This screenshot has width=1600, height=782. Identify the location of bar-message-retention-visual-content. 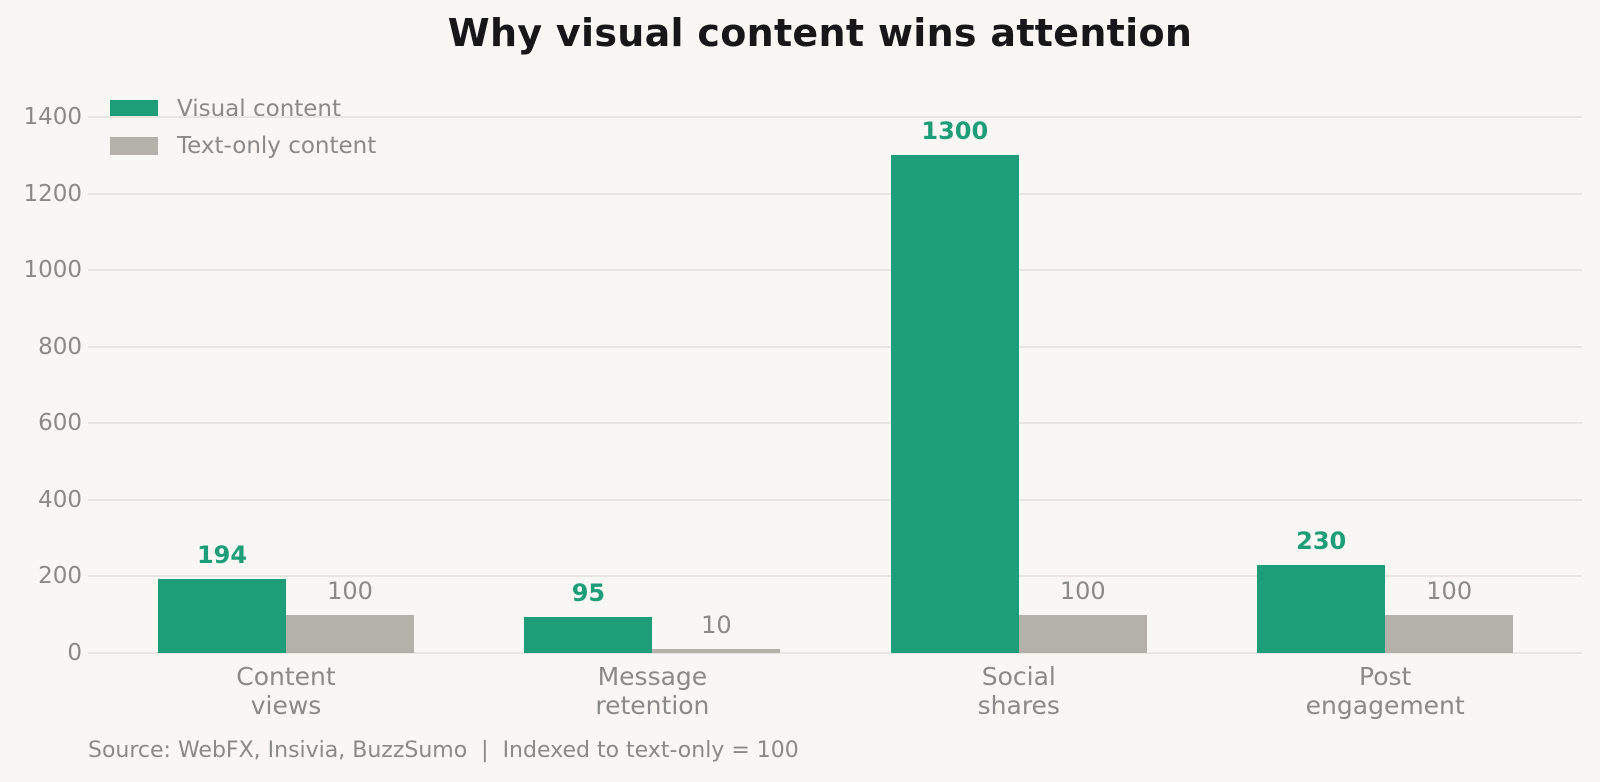
(588, 634).